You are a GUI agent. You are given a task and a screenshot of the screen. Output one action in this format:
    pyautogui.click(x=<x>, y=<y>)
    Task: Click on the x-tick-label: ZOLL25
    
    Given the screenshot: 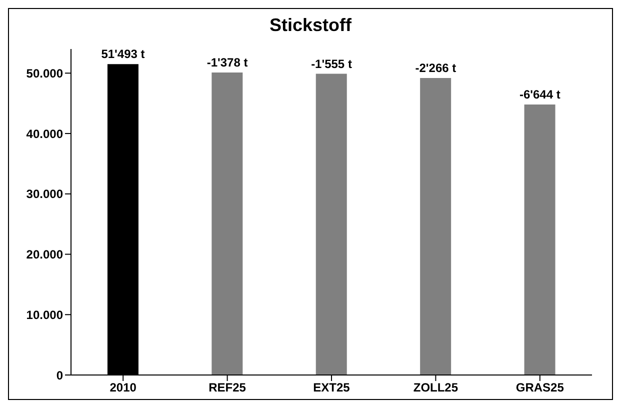 What is the action you would take?
    pyautogui.click(x=435, y=387)
    